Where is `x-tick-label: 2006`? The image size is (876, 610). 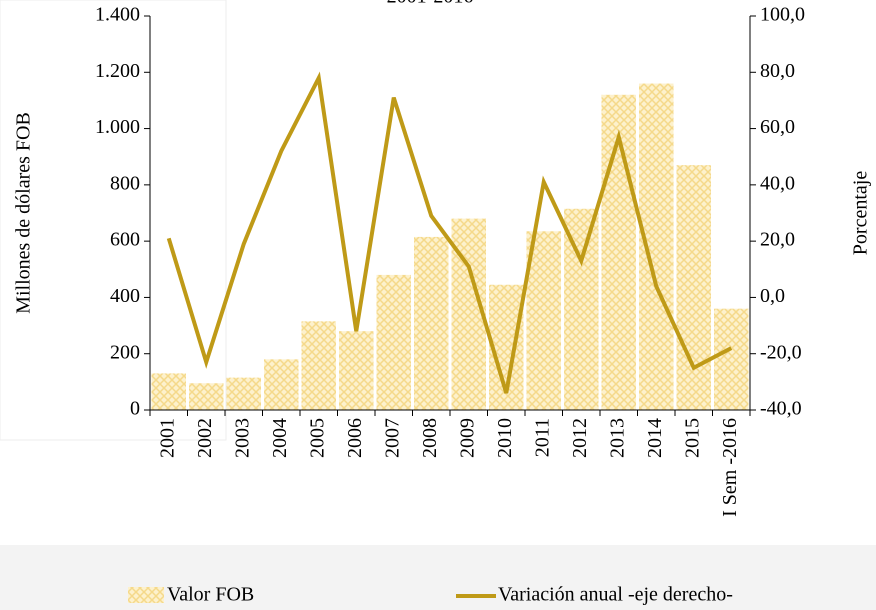
x-tick-label: 2006 is located at coordinates (355, 438).